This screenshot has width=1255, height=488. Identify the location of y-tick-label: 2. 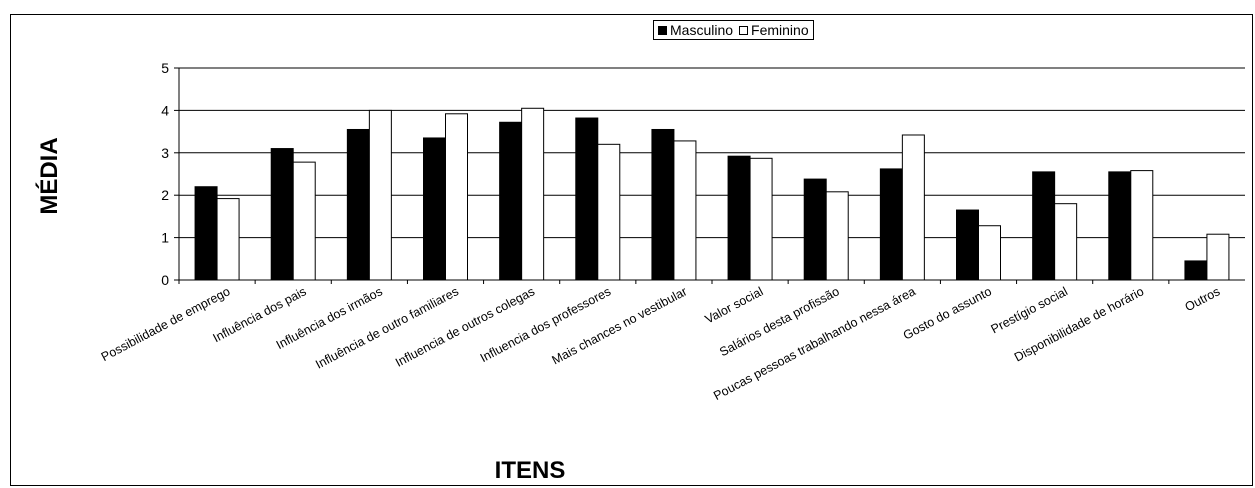
(165, 195).